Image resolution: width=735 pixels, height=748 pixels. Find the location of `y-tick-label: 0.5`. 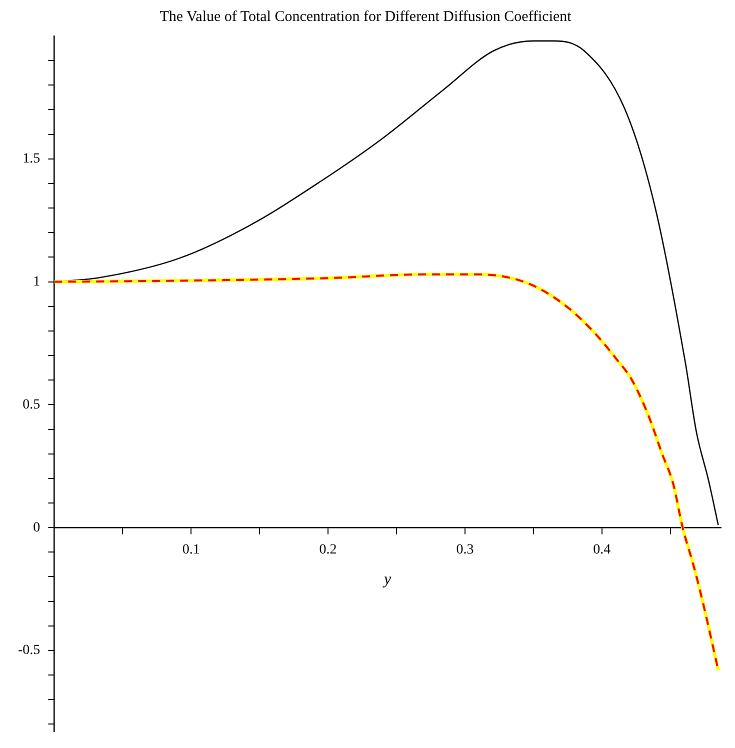

y-tick-label: 0.5 is located at coordinates (31, 404).